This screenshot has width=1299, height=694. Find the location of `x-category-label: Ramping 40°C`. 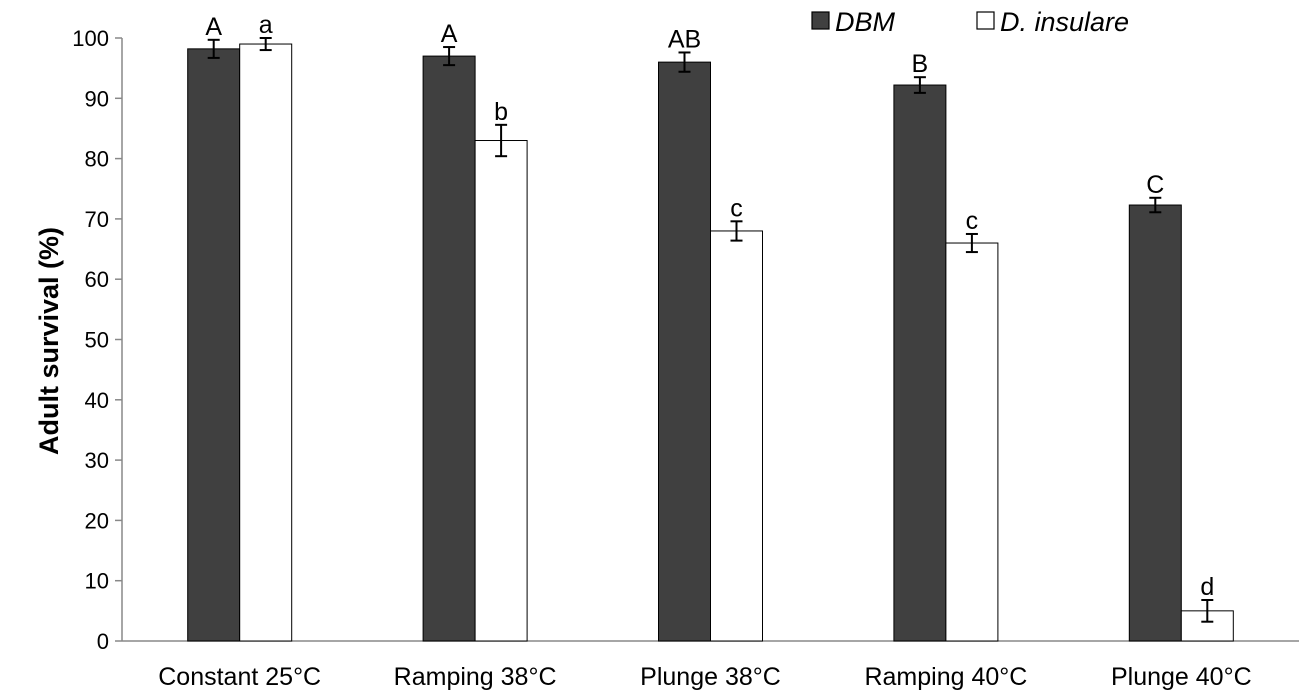

x-category-label: Ramping 40°C is located at coordinates (945, 677).